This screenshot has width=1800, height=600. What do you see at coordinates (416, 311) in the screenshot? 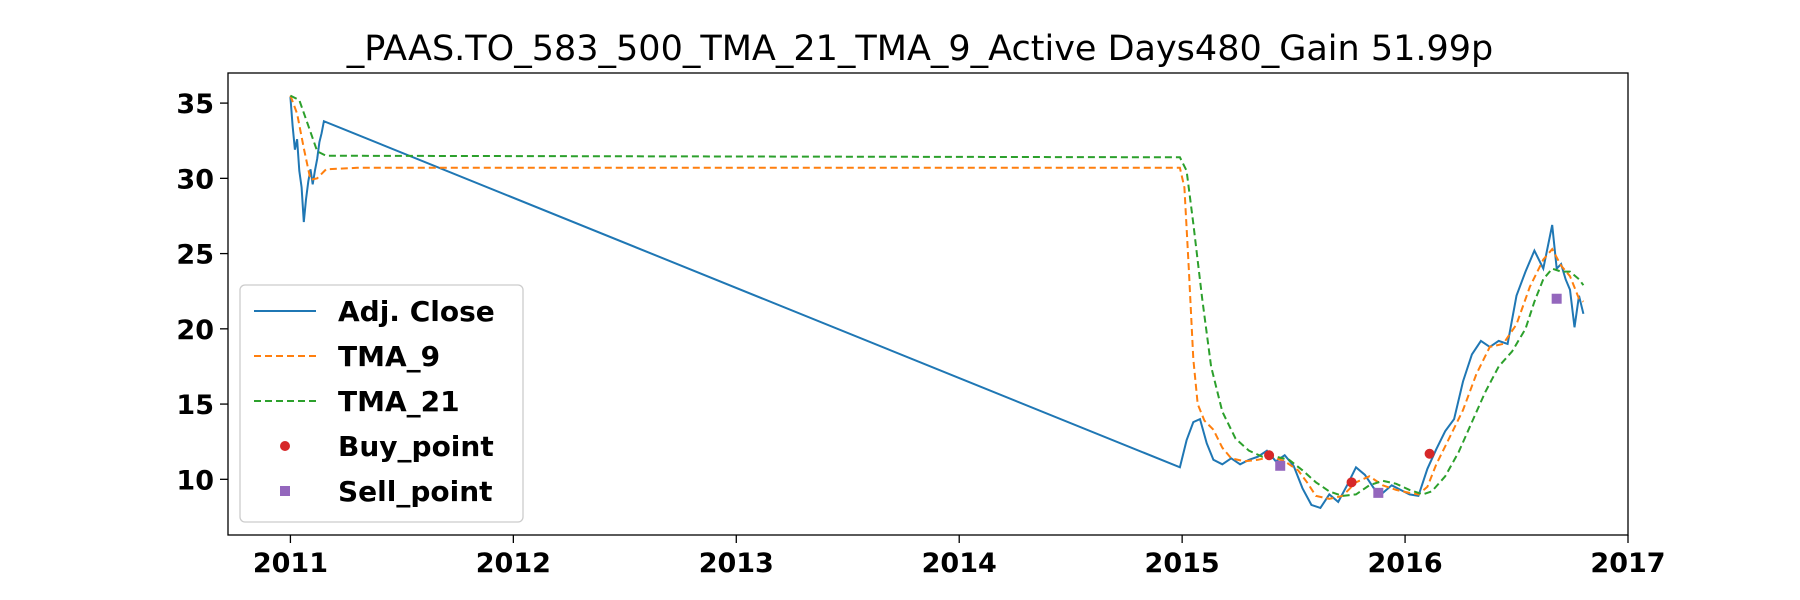
I see `legend-label-adj-close: Adj. Close` at bounding box center [416, 311].